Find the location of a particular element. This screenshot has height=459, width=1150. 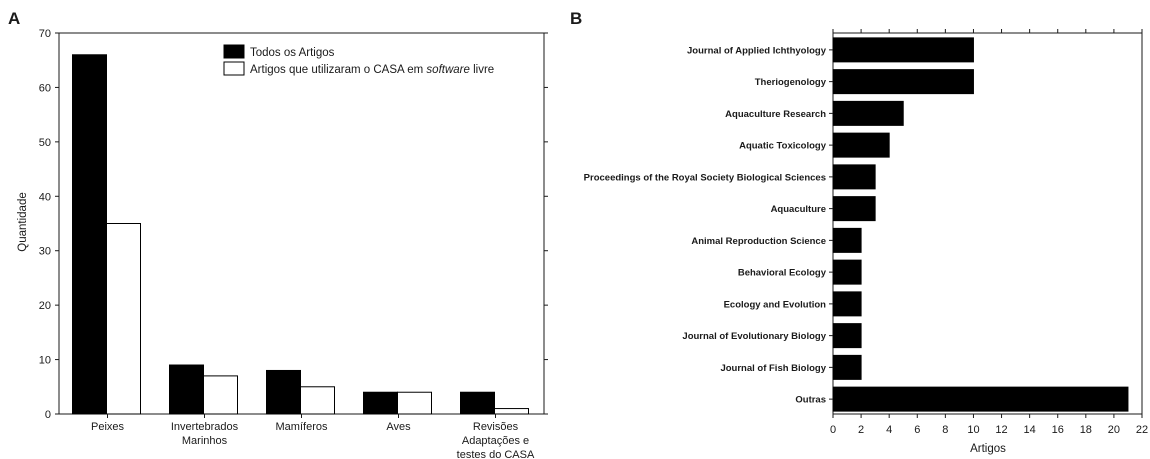

y-tick-label: 70 is located at coordinates (45, 34).